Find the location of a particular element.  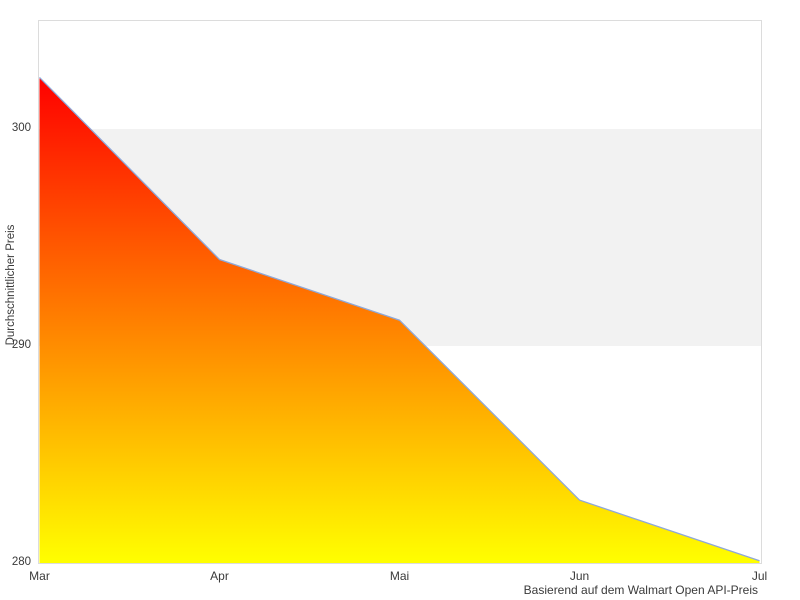

x-tick-label: Mar is located at coordinates (39, 576).